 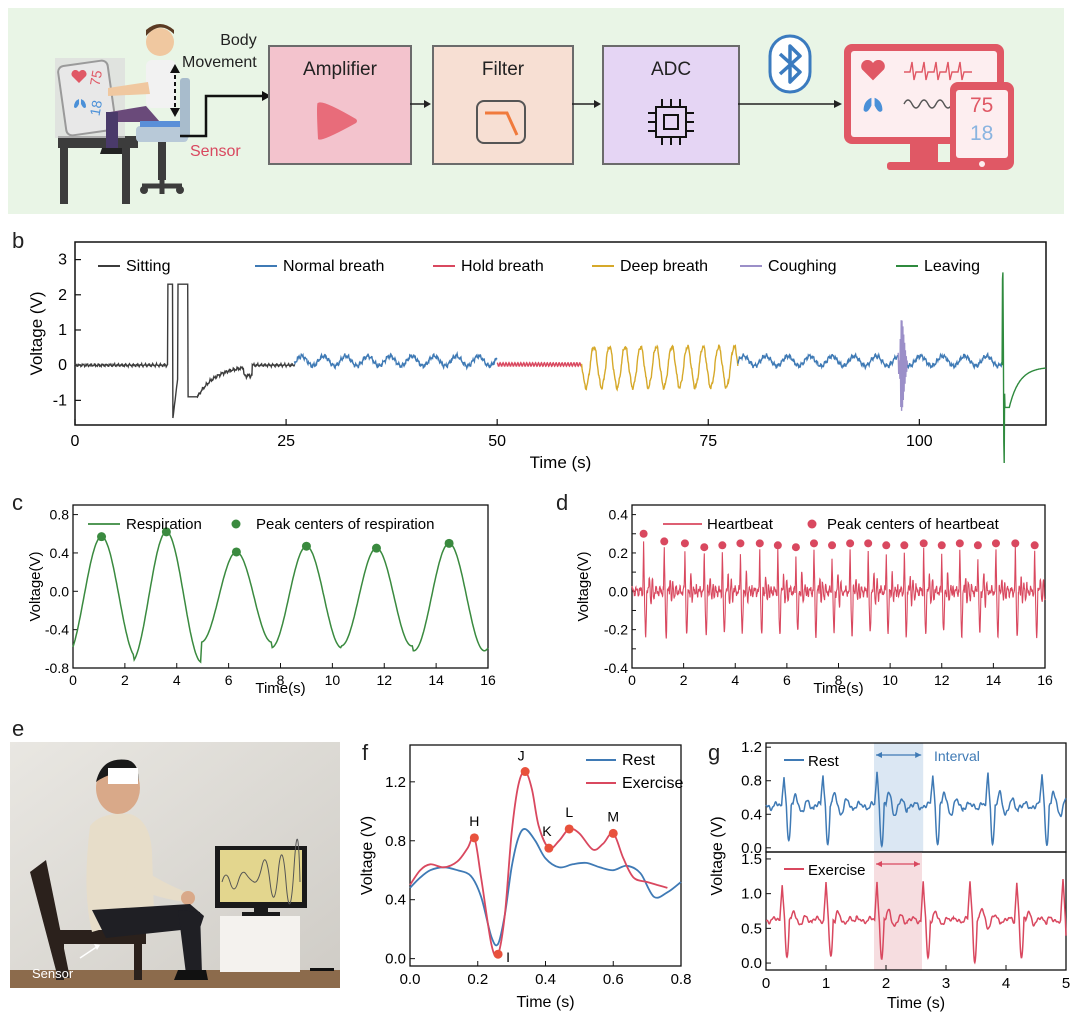 I want to click on y-tick-label: 0.5, so click(x=751, y=928).